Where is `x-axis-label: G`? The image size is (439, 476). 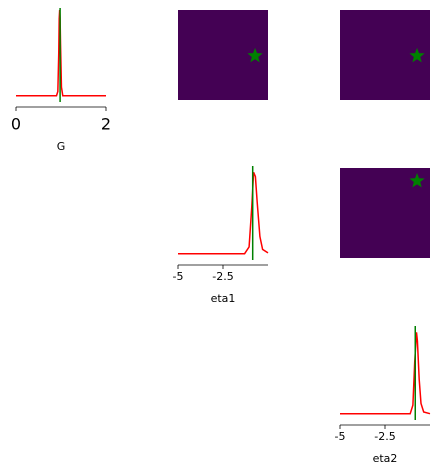
x-axis-label: G is located at coordinates (61, 146).